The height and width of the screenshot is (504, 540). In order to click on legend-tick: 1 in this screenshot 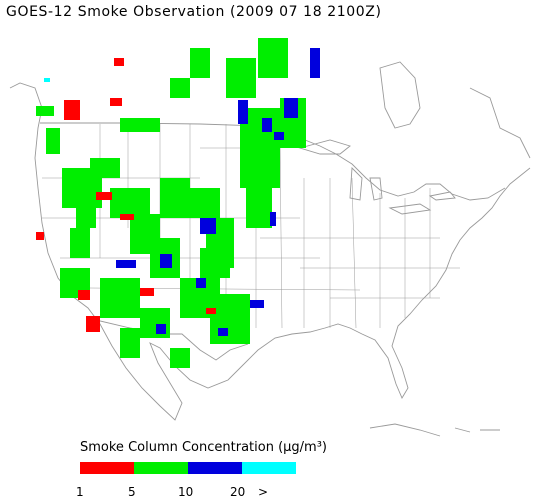, I will do `click(80, 492)`.